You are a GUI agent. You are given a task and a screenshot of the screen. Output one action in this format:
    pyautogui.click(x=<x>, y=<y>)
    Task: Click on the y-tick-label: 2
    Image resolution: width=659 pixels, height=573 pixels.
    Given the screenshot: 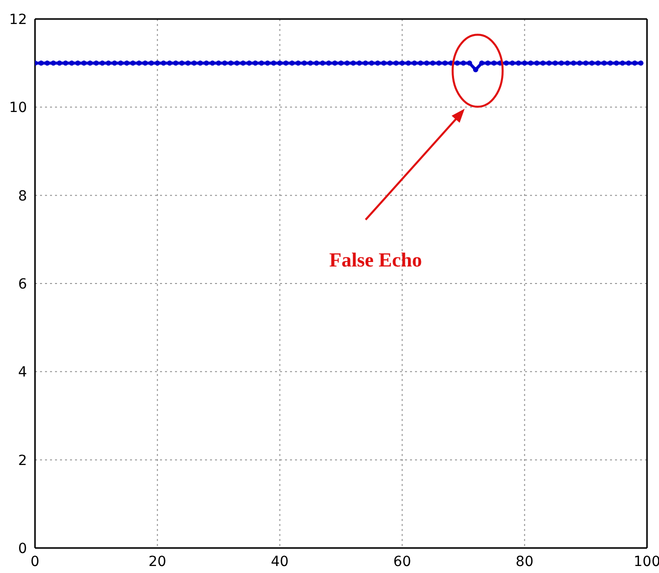 What is the action you would take?
    pyautogui.click(x=22, y=460)
    